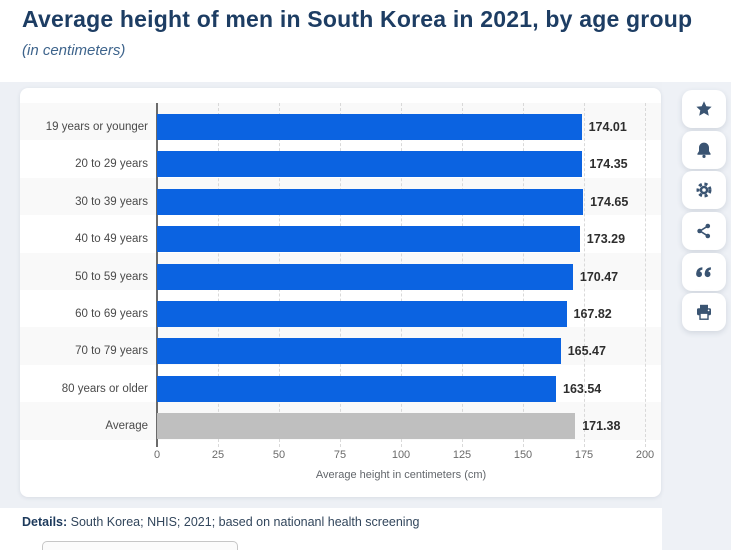 This screenshot has height=550, width=731. I want to click on x-tick-label: 75, so click(340, 455).